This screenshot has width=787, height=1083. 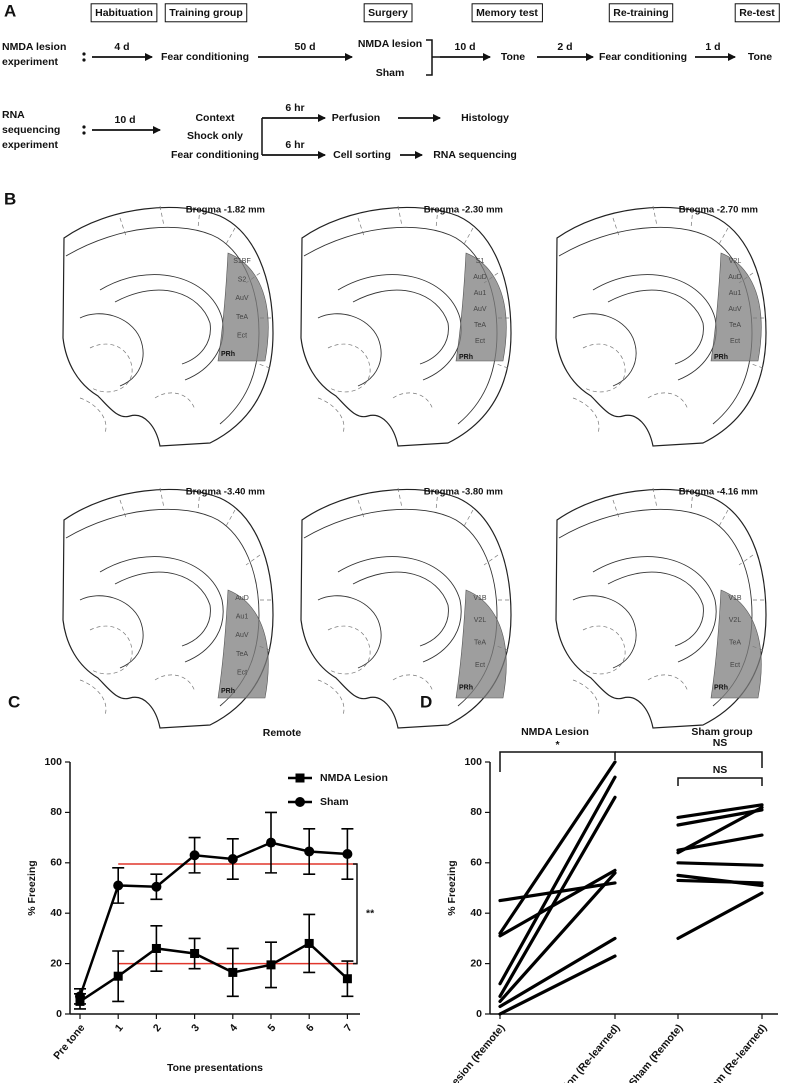 What do you see at coordinates (476, 812) in the screenshot?
I see `y-tick-label: 80` at bounding box center [476, 812].